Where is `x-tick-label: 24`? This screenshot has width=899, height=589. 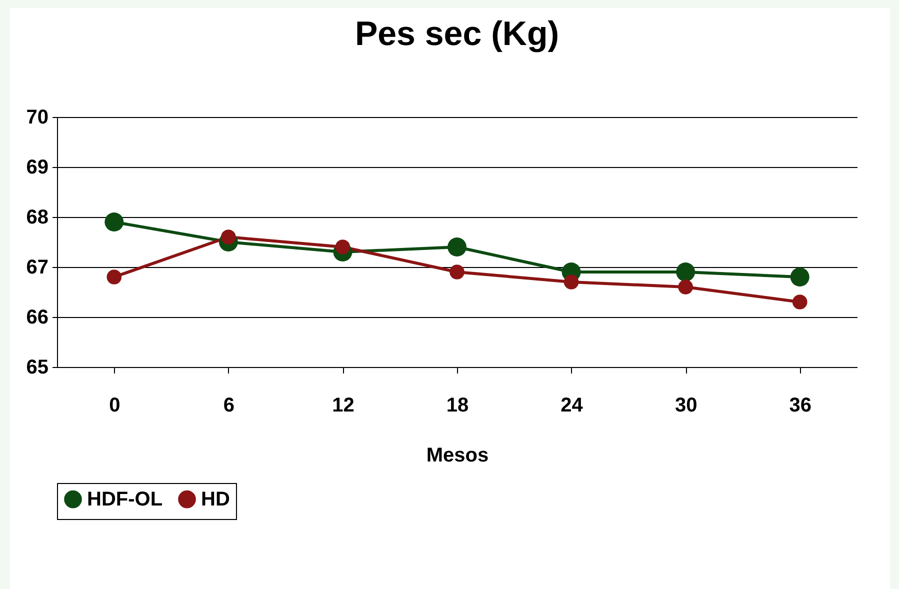 x-tick-label: 24 is located at coordinates (572, 405).